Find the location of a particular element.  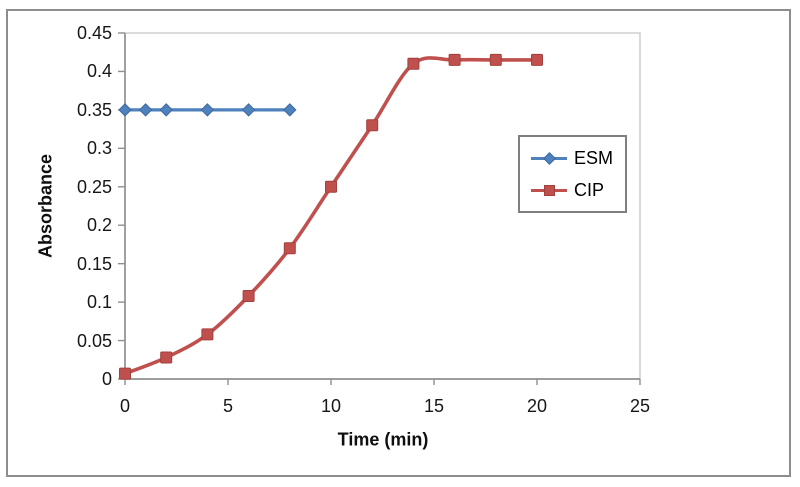

legend-item-cip: CIP is located at coordinates (578, 190).